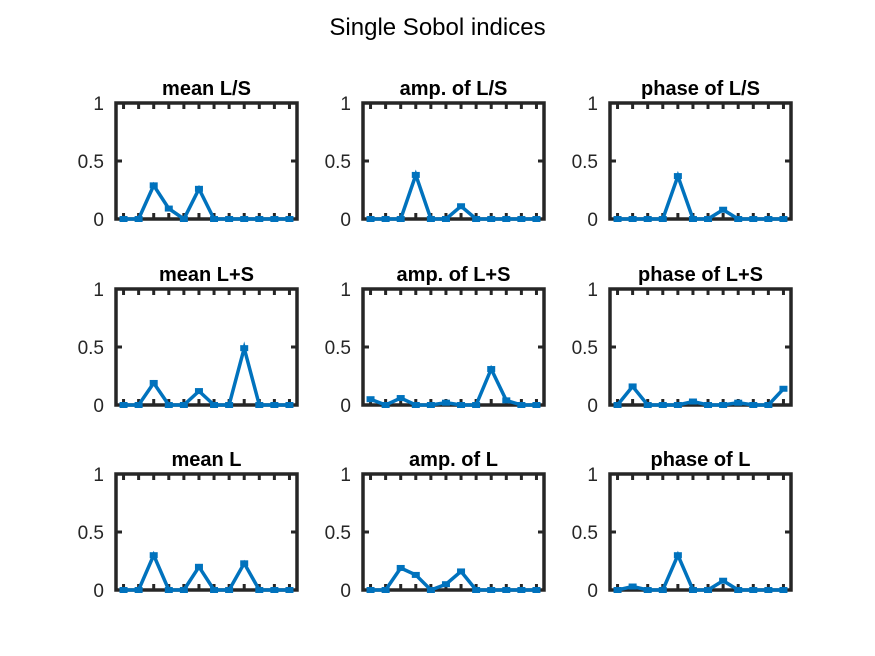 The width and height of the screenshot is (875, 656). What do you see at coordinates (188, 154) in the screenshot?
I see `subplot-1: mean L/S 0 0.5 1` at bounding box center [188, 154].